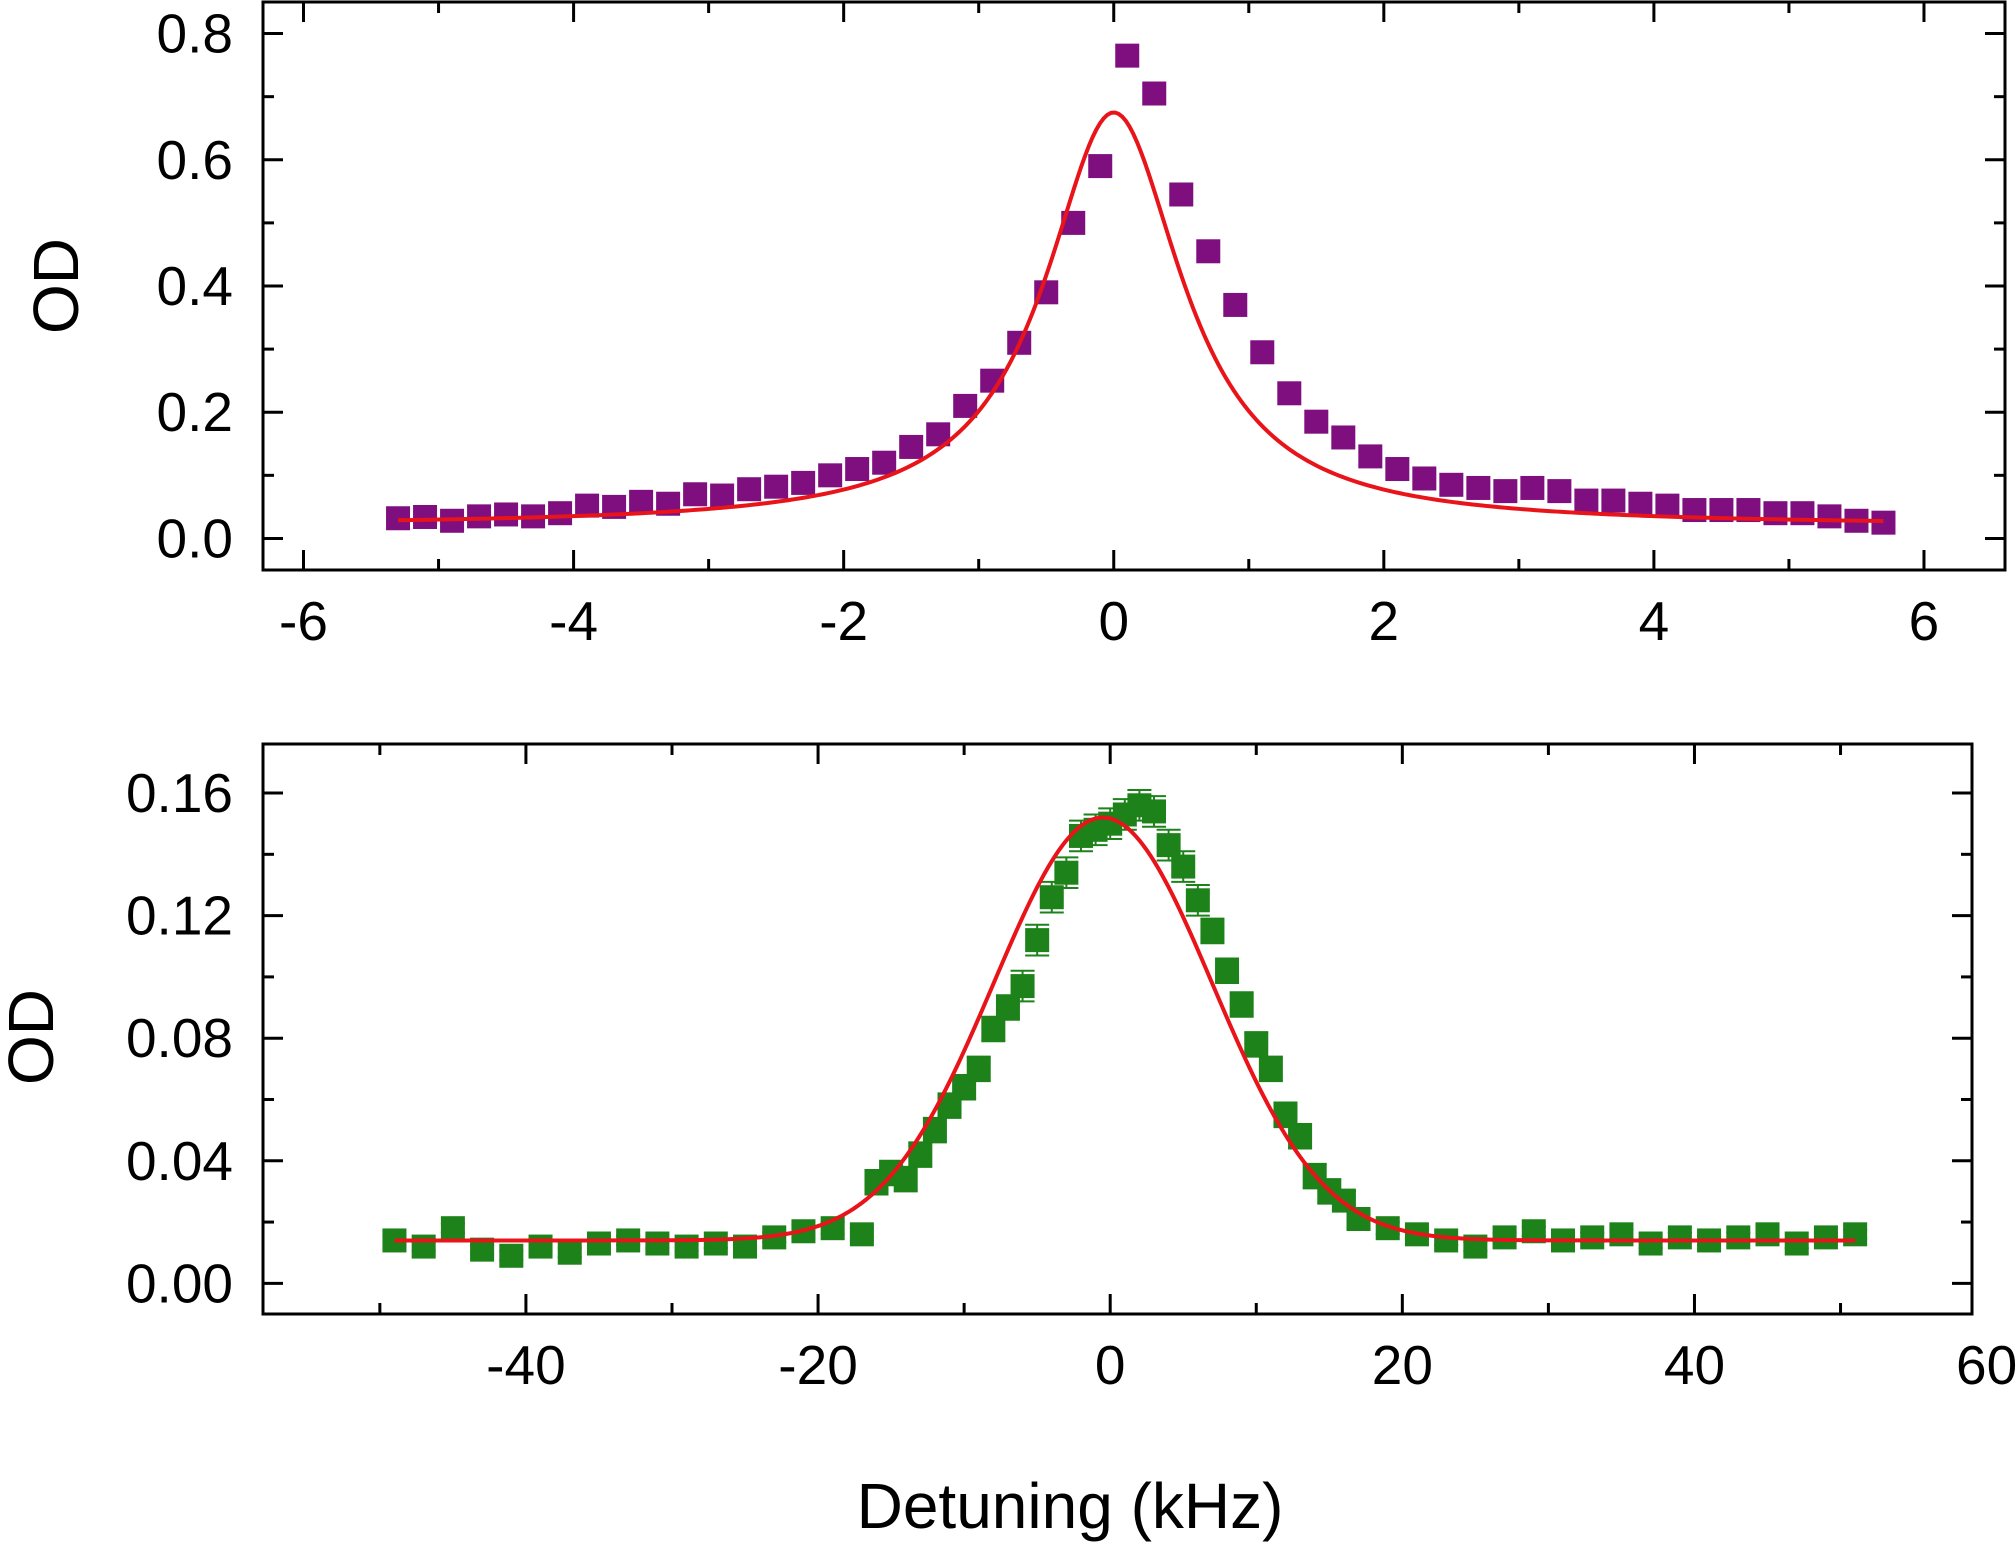  Describe the element at coordinates (179, 793) in the screenshot. I see `y-tick-label: 0.16` at that location.